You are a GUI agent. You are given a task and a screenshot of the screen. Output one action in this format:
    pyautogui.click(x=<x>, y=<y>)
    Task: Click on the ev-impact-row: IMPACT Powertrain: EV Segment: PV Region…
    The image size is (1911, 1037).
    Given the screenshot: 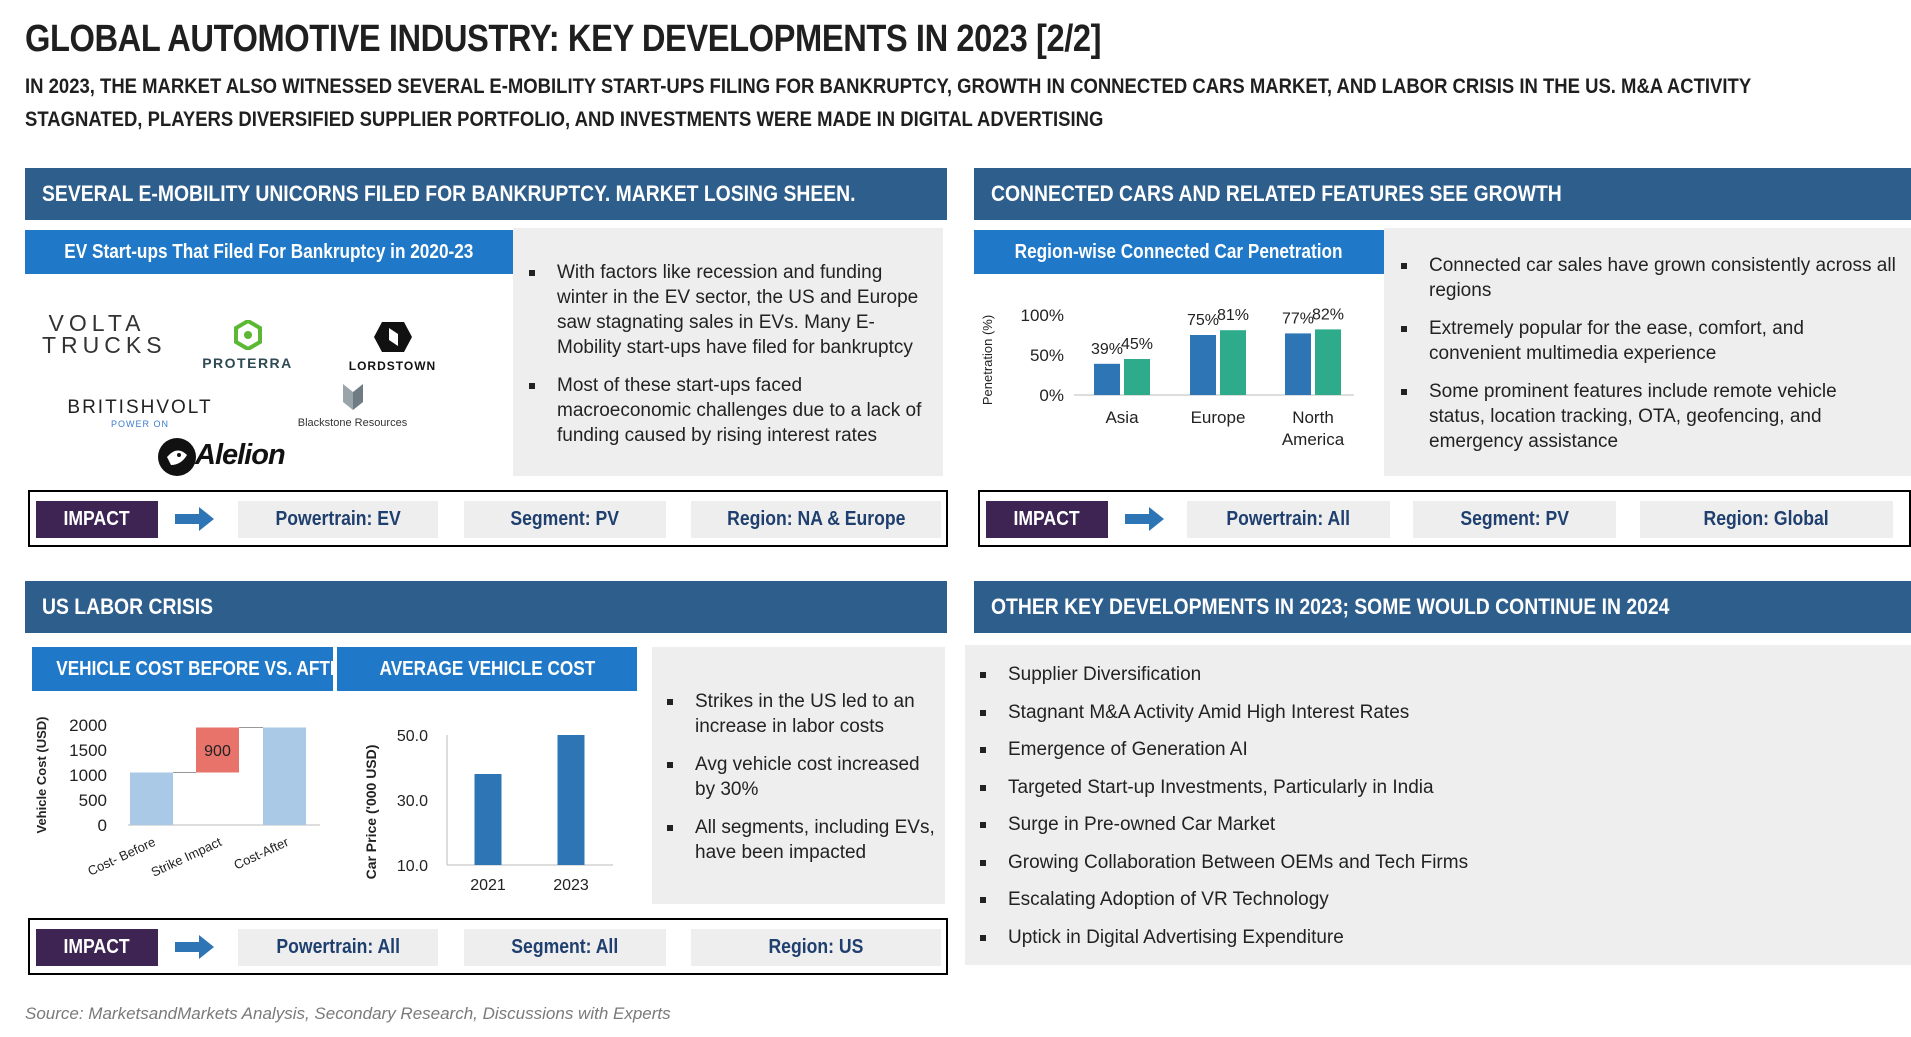 What is the action you would take?
    pyautogui.click(x=488, y=518)
    